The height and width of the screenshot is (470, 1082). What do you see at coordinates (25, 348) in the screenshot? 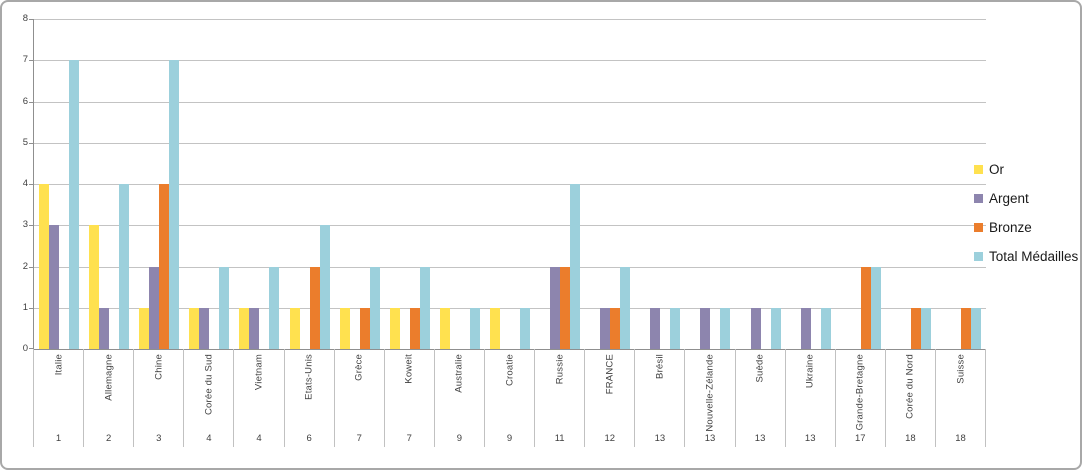
I see `y-tick-label: 0` at bounding box center [25, 348].